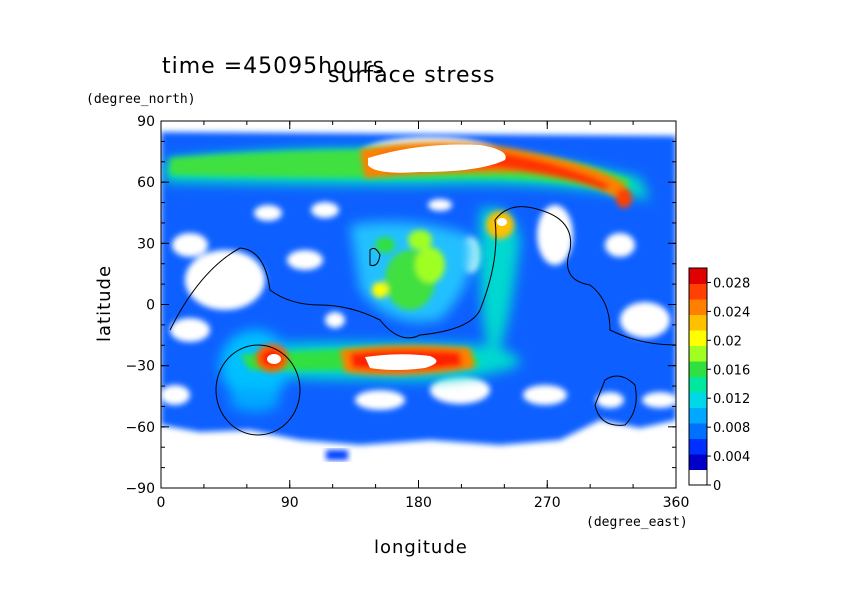 The image size is (842, 595). What do you see at coordinates (150, 306) in the screenshot?
I see `y-tick-label: 0` at bounding box center [150, 306].